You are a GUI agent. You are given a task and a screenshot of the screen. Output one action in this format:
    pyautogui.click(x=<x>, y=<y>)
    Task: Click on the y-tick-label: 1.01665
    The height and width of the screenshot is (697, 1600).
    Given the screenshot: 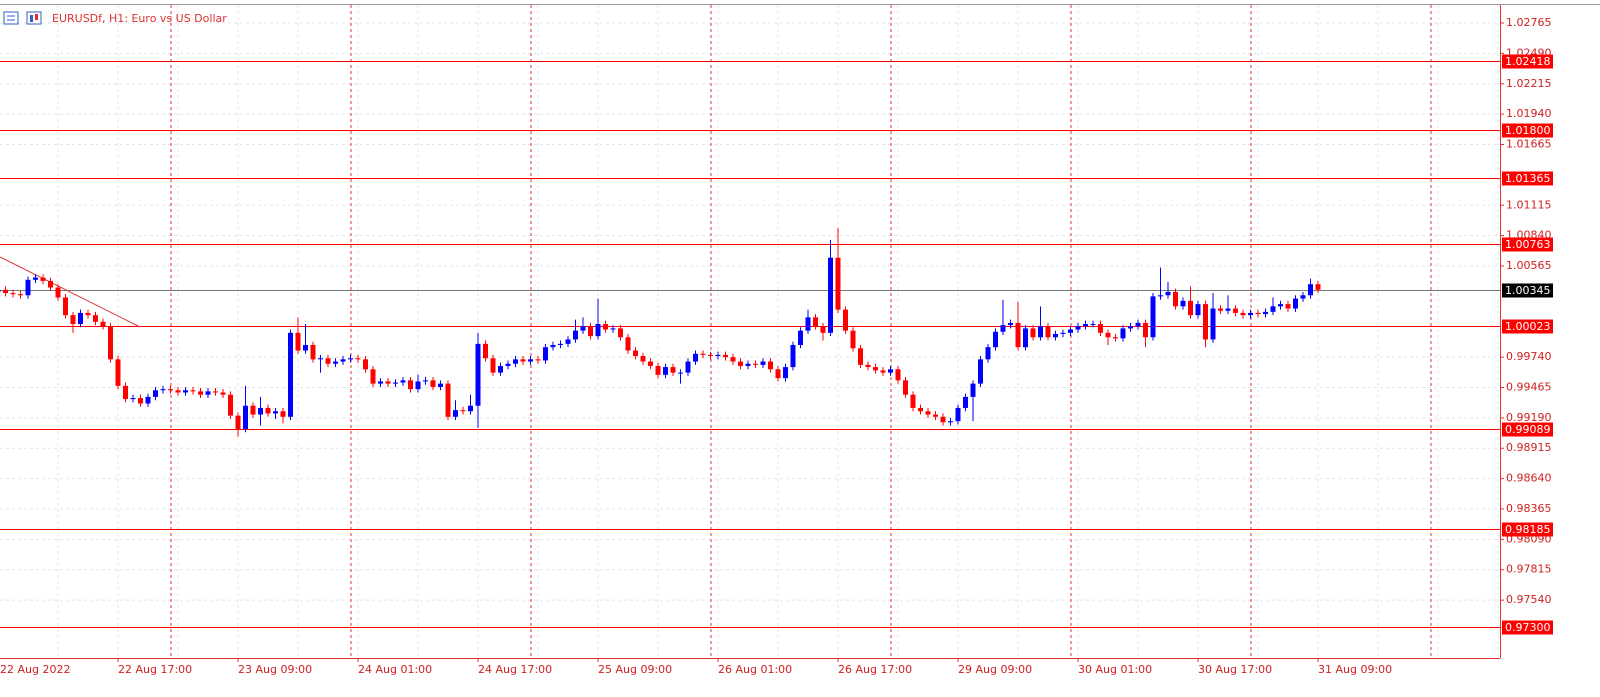 What is the action you would take?
    pyautogui.click(x=1529, y=144)
    